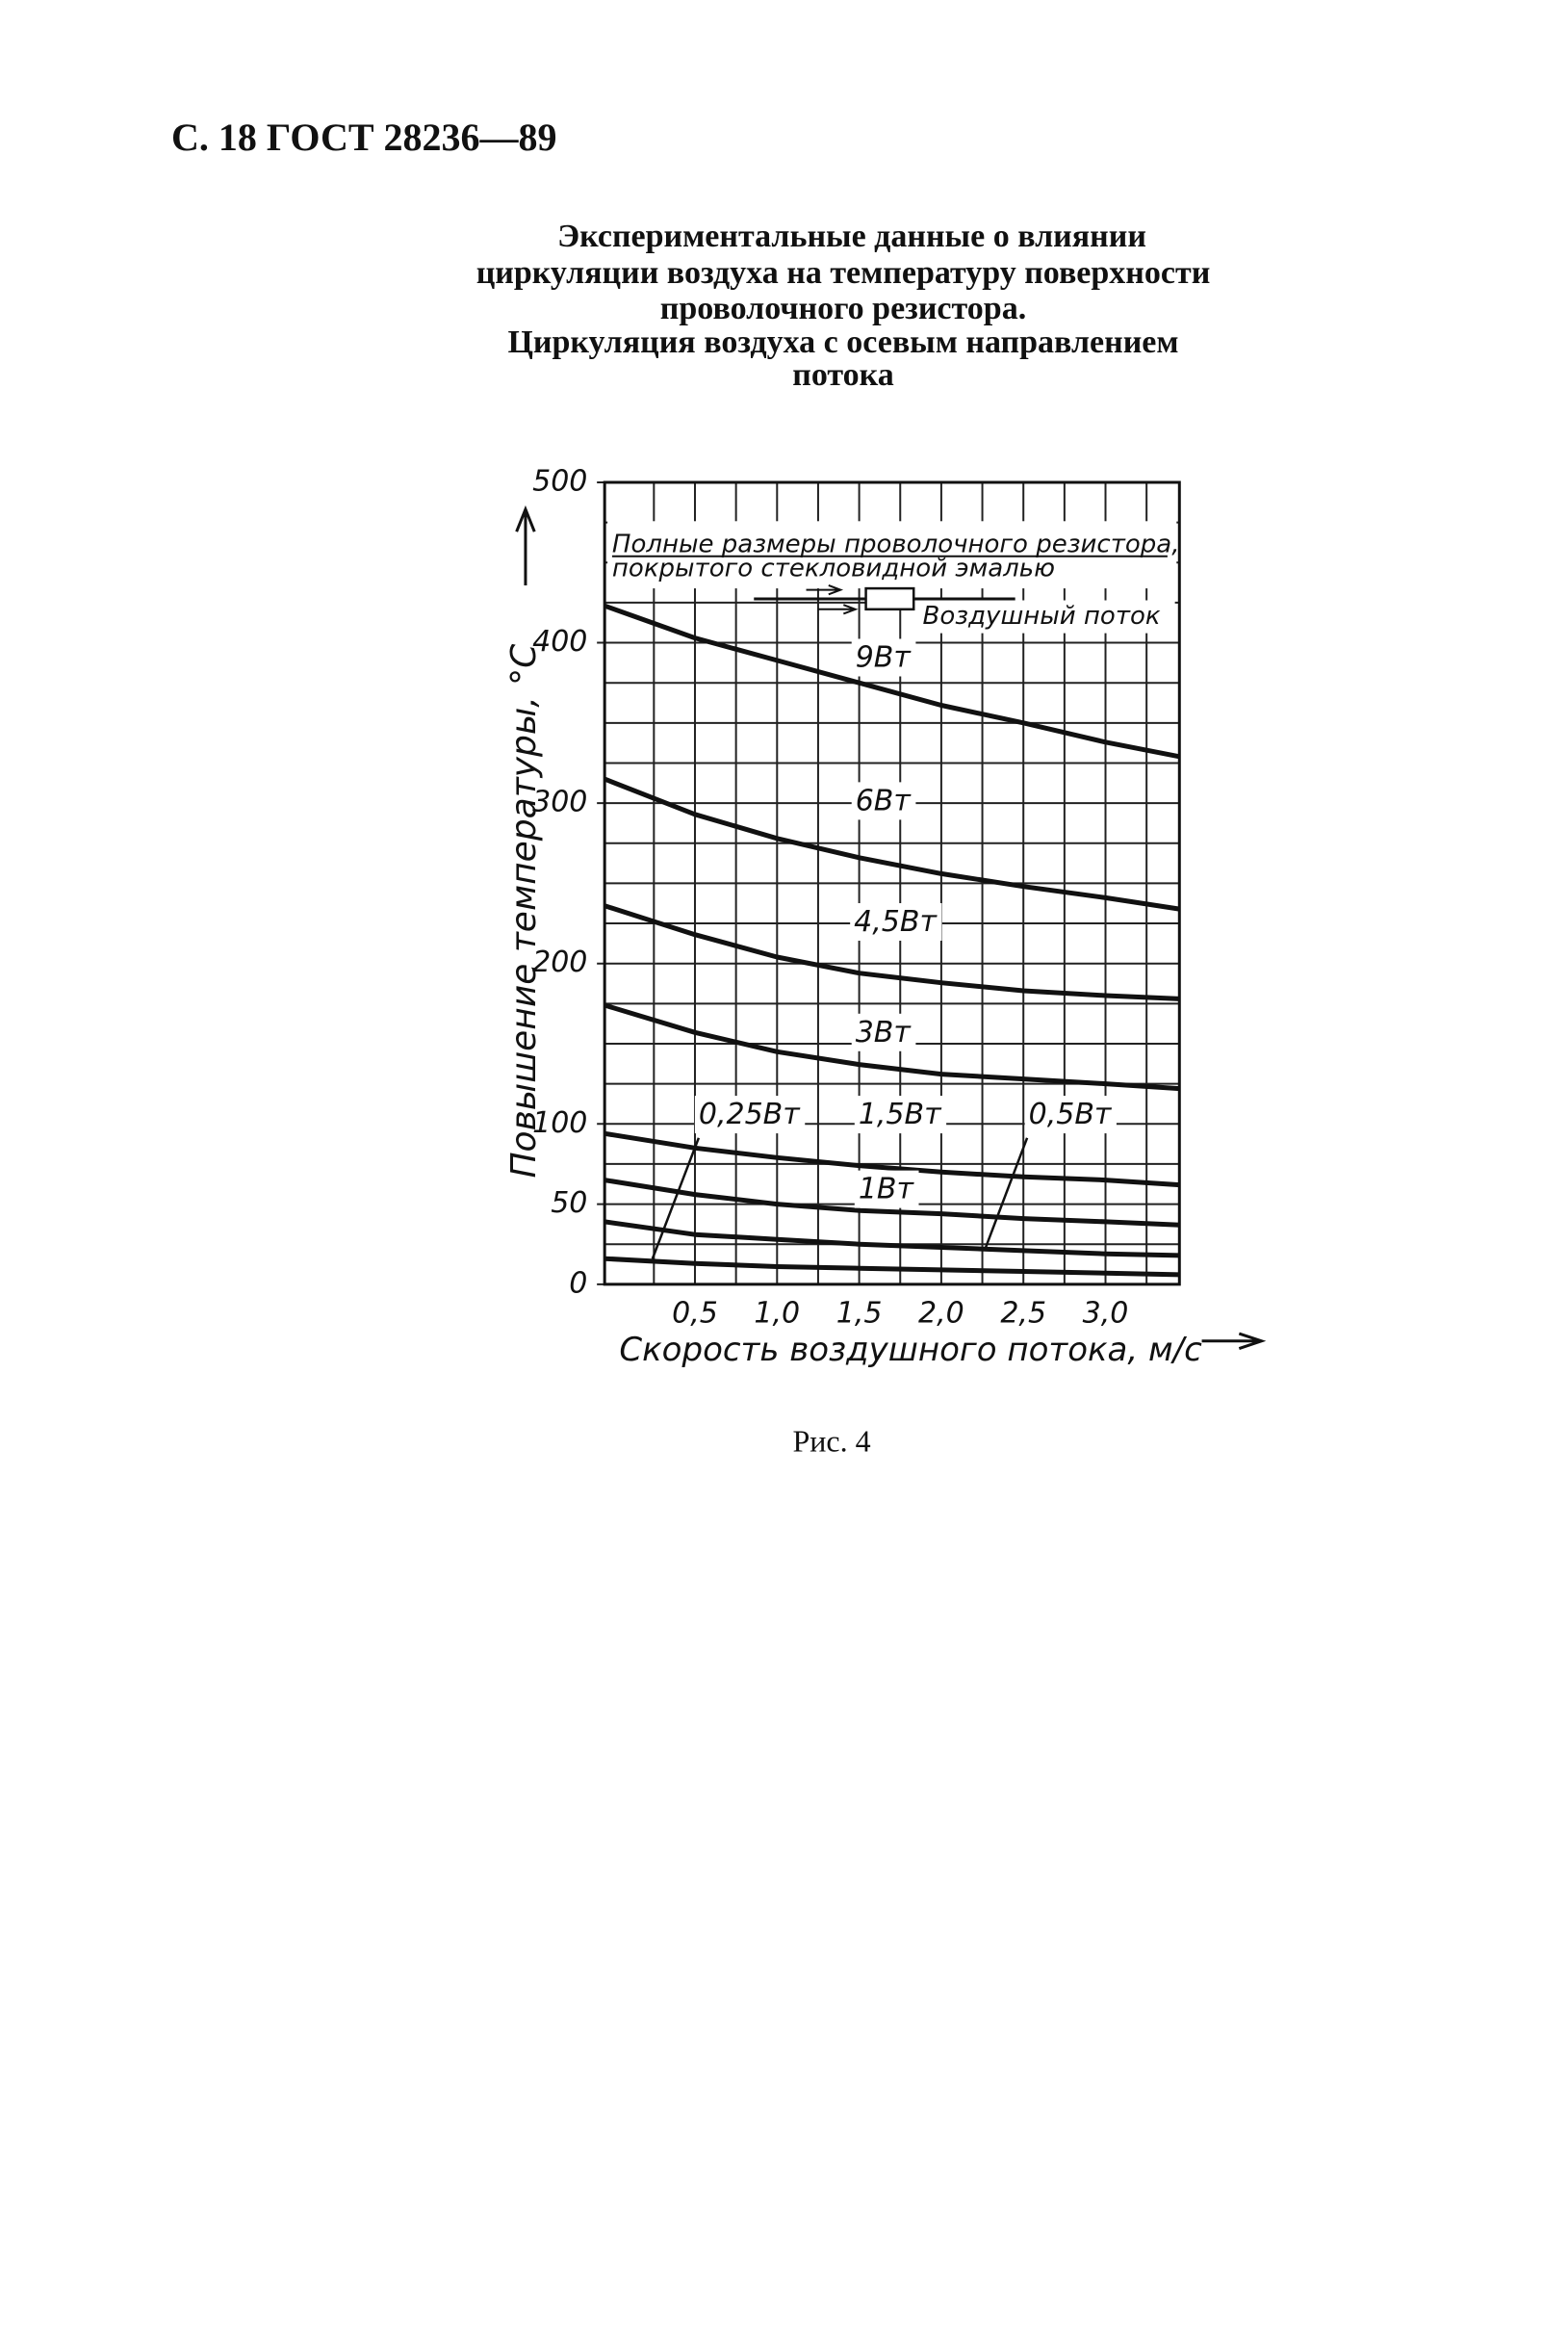  I want to click on series-label: 3Вт, so click(884, 1032).